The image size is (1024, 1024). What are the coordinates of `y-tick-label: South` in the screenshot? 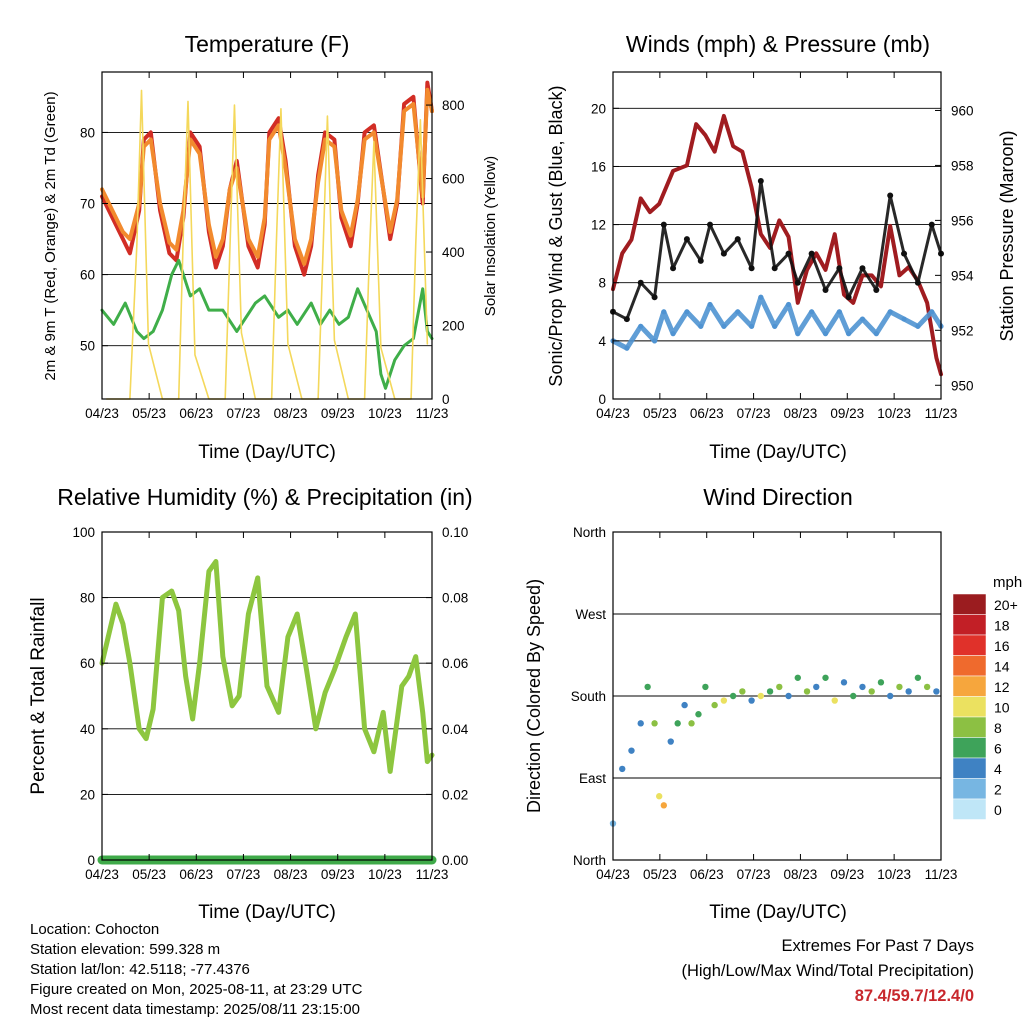 It's located at (588, 696).